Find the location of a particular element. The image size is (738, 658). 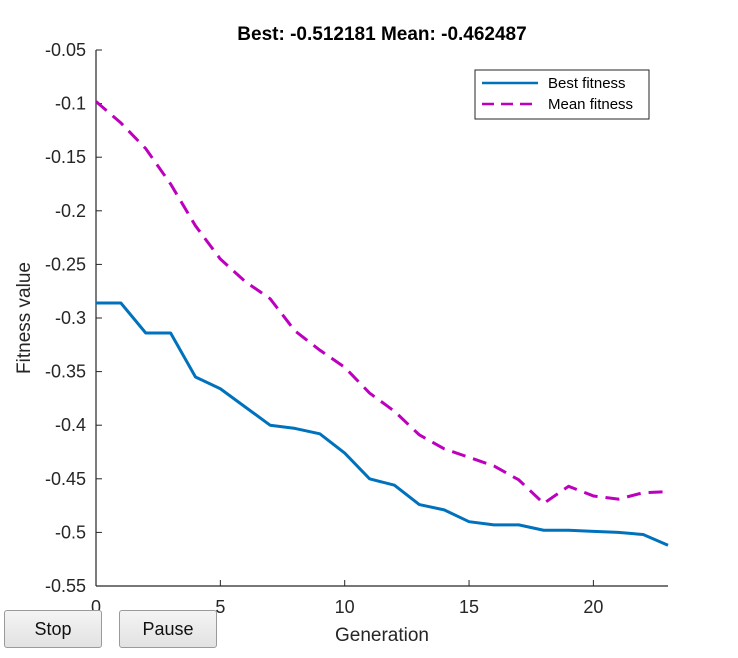

x-tick-label: 20 is located at coordinates (593, 607).